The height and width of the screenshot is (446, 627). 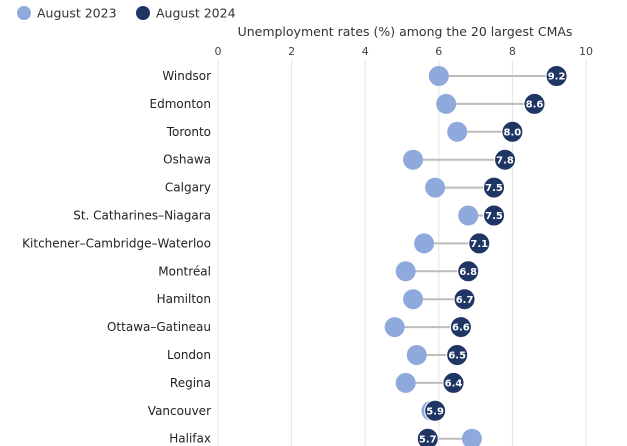 I want to click on category-label: London, so click(x=189, y=355).